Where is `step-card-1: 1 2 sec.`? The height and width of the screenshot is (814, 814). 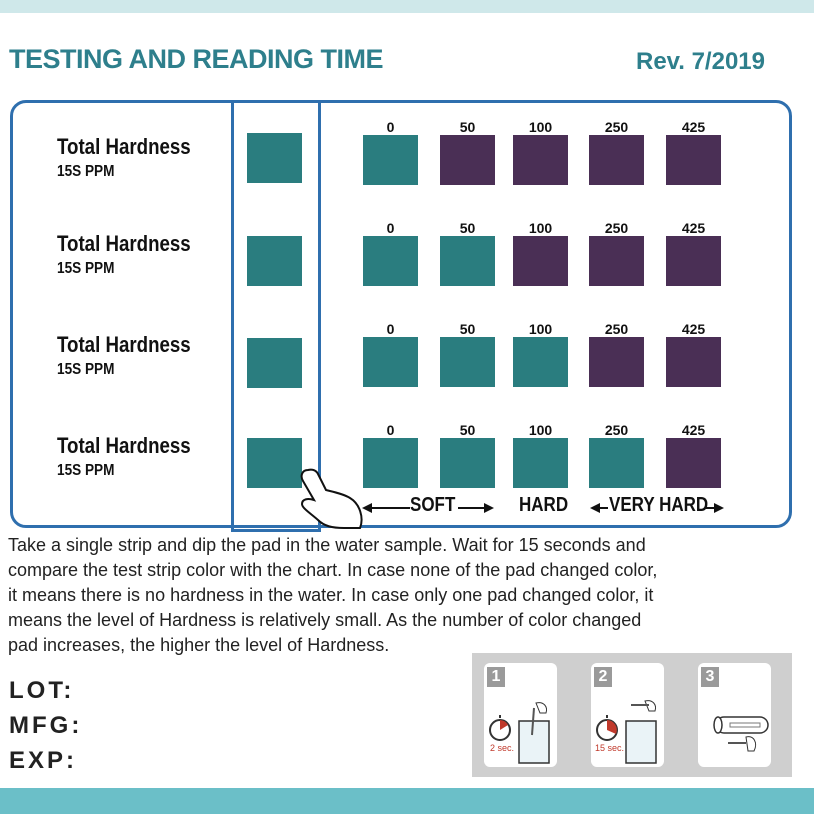 step-card-1: 1 2 sec. is located at coordinates (520, 715).